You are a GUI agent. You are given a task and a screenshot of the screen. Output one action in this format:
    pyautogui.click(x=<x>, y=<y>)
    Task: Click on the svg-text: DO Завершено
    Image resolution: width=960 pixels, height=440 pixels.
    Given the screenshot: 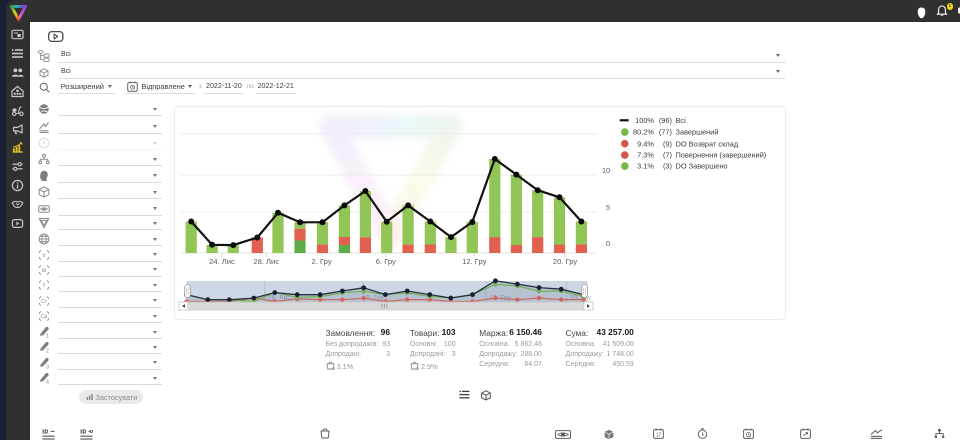 What is the action you would take?
    pyautogui.click(x=701, y=165)
    